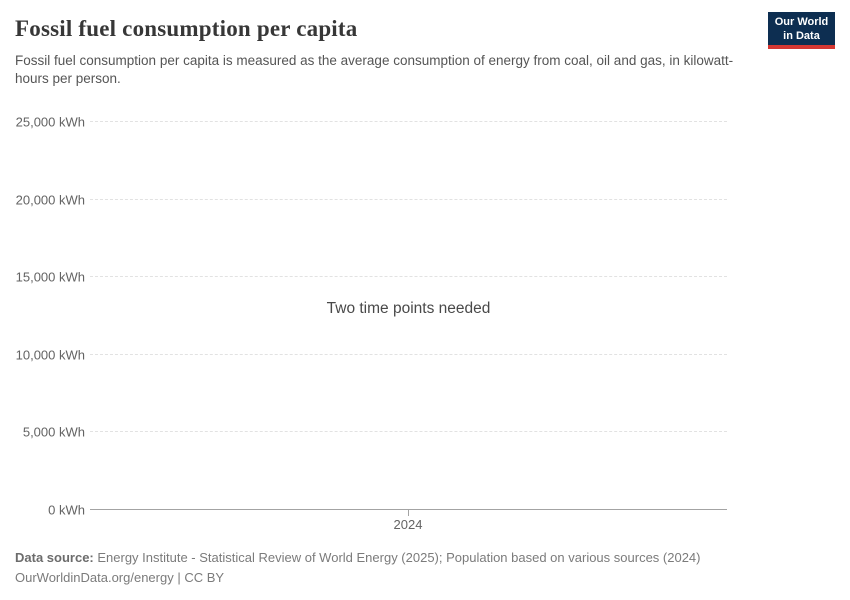 The height and width of the screenshot is (600, 850). What do you see at coordinates (50, 122) in the screenshot?
I see `y-tick-label: 25,000 kWh` at bounding box center [50, 122].